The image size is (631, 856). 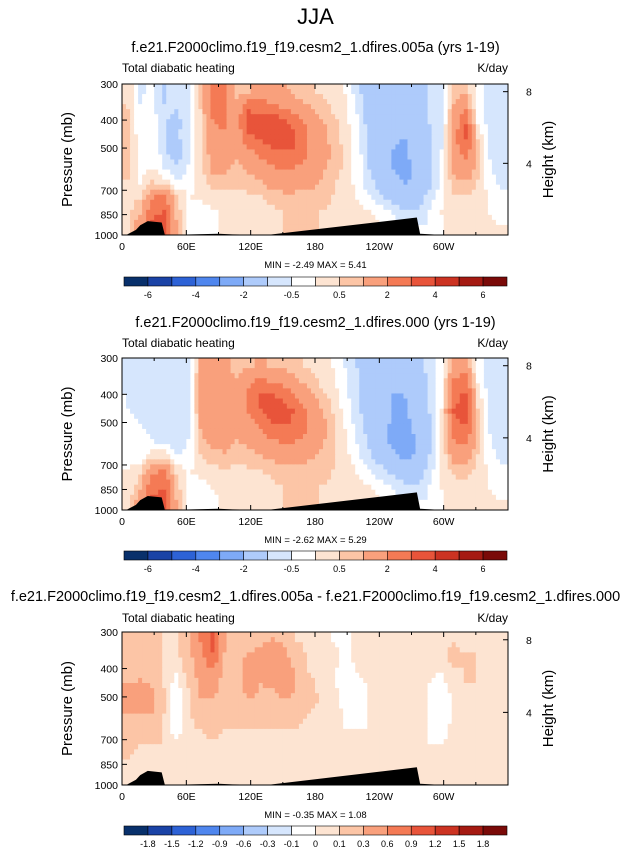 What do you see at coordinates (529, 164) in the screenshot?
I see `height-tick-label: 4` at bounding box center [529, 164].